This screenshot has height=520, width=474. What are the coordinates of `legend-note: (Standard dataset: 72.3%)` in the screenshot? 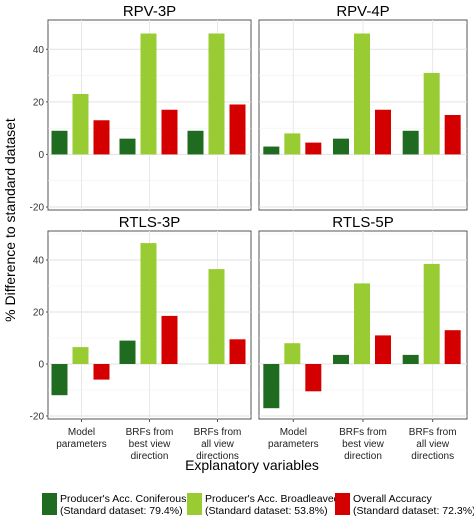 It's located at (413, 511).